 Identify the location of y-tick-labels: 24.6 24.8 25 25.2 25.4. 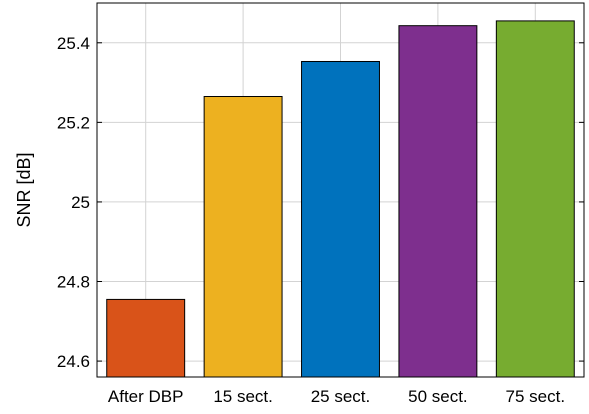
(73, 202).